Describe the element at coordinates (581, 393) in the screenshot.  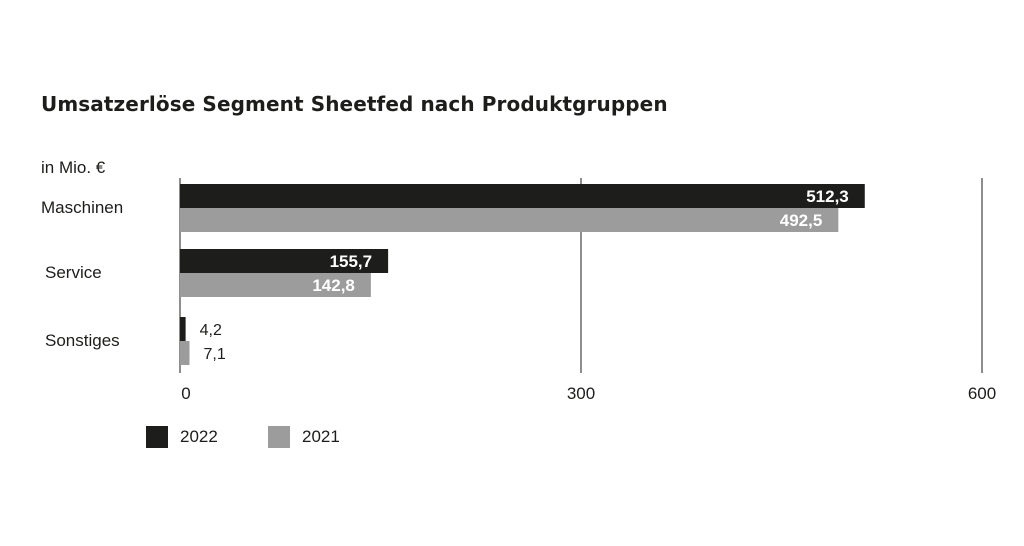
I see `x-tick-label-300: 300` at that location.